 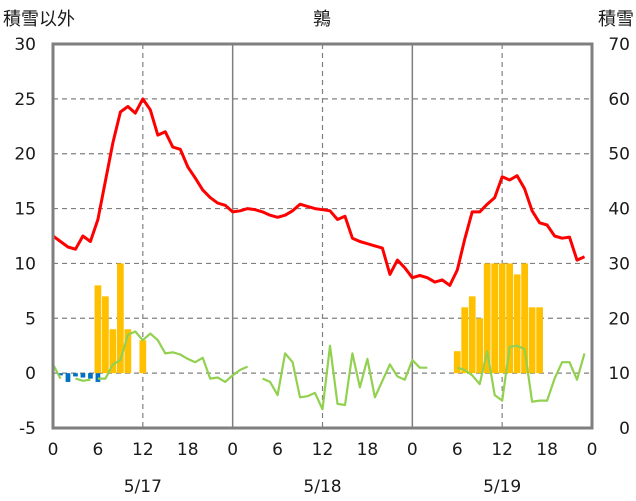 What do you see at coordinates (143, 487) in the screenshot?
I see `x-axis-date-label: 5/17` at bounding box center [143, 487].